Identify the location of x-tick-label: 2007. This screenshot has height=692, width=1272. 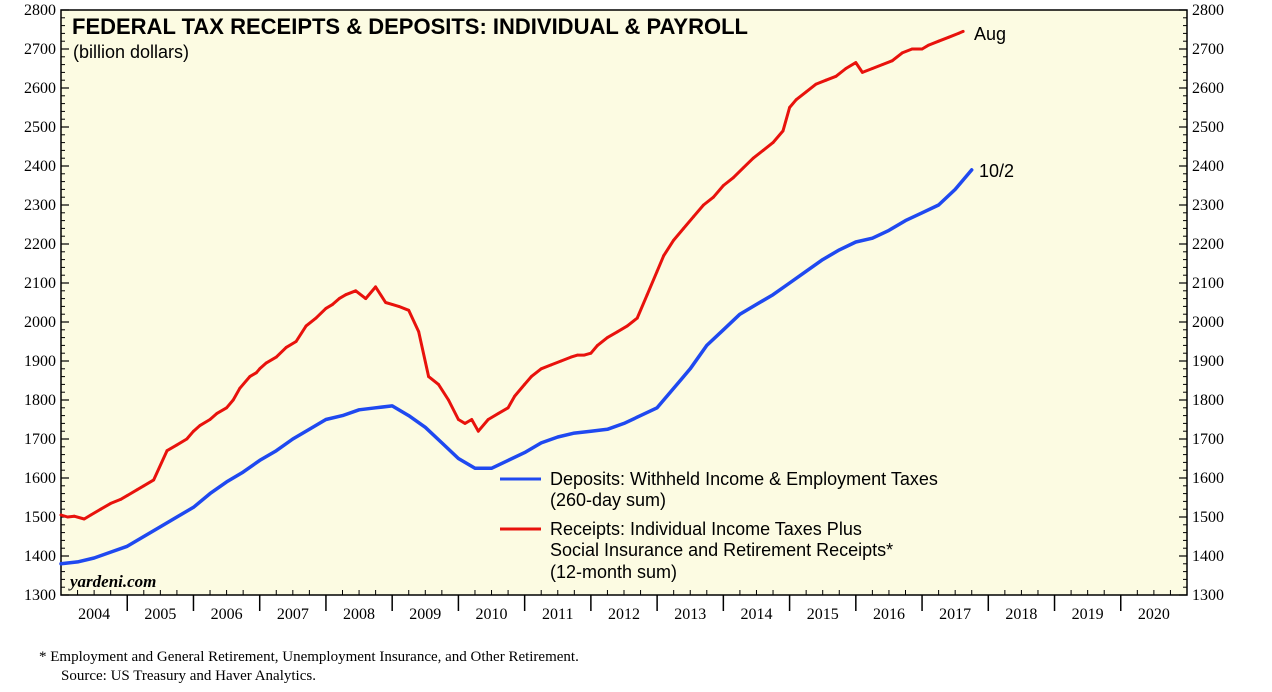
(293, 614).